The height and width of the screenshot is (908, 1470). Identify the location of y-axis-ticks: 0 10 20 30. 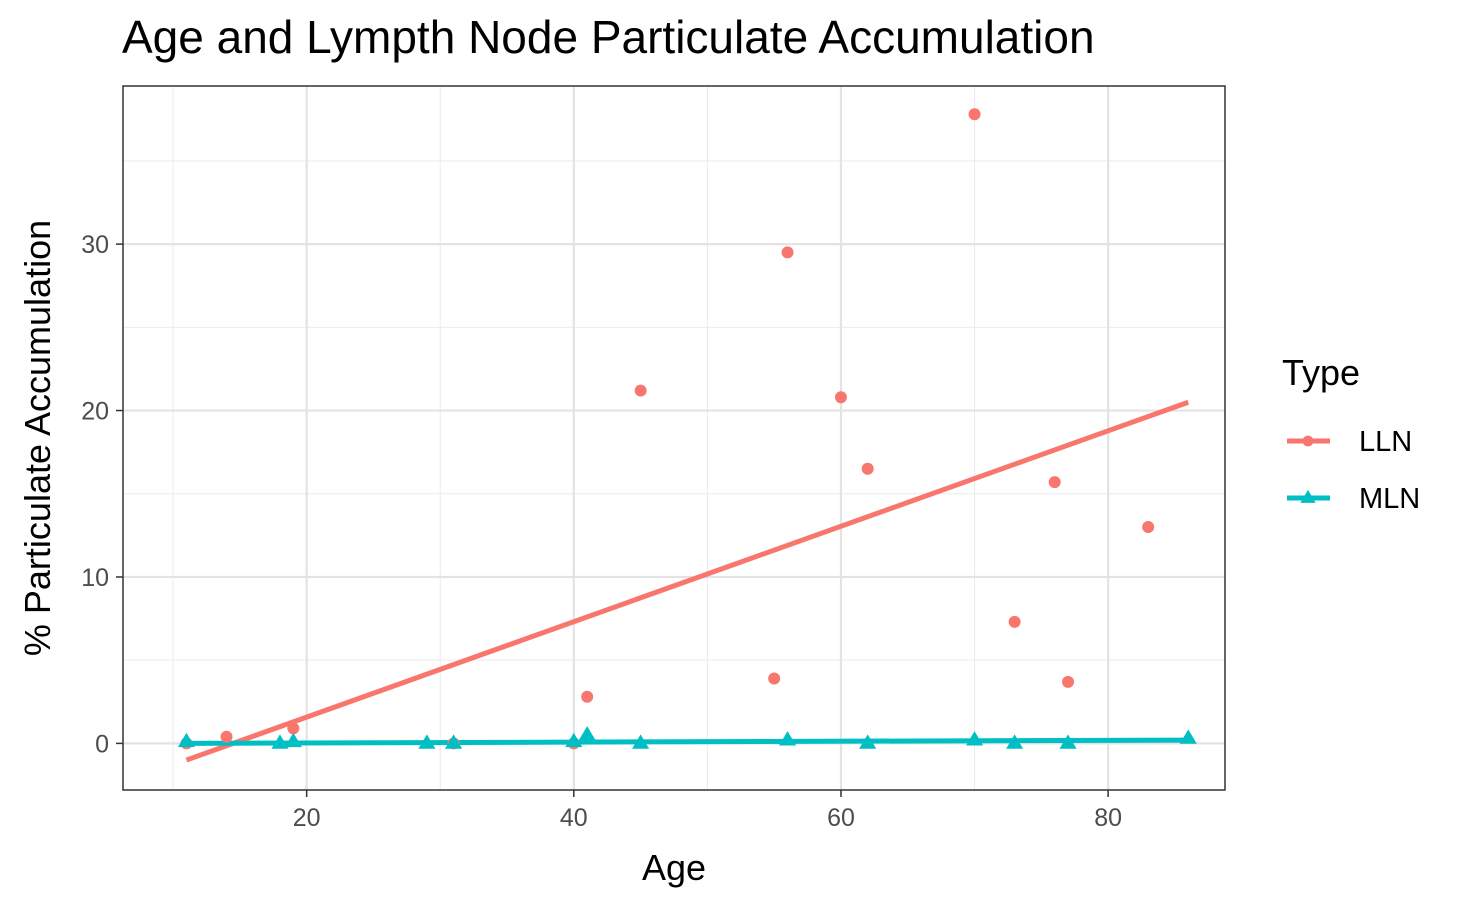
(102, 494).